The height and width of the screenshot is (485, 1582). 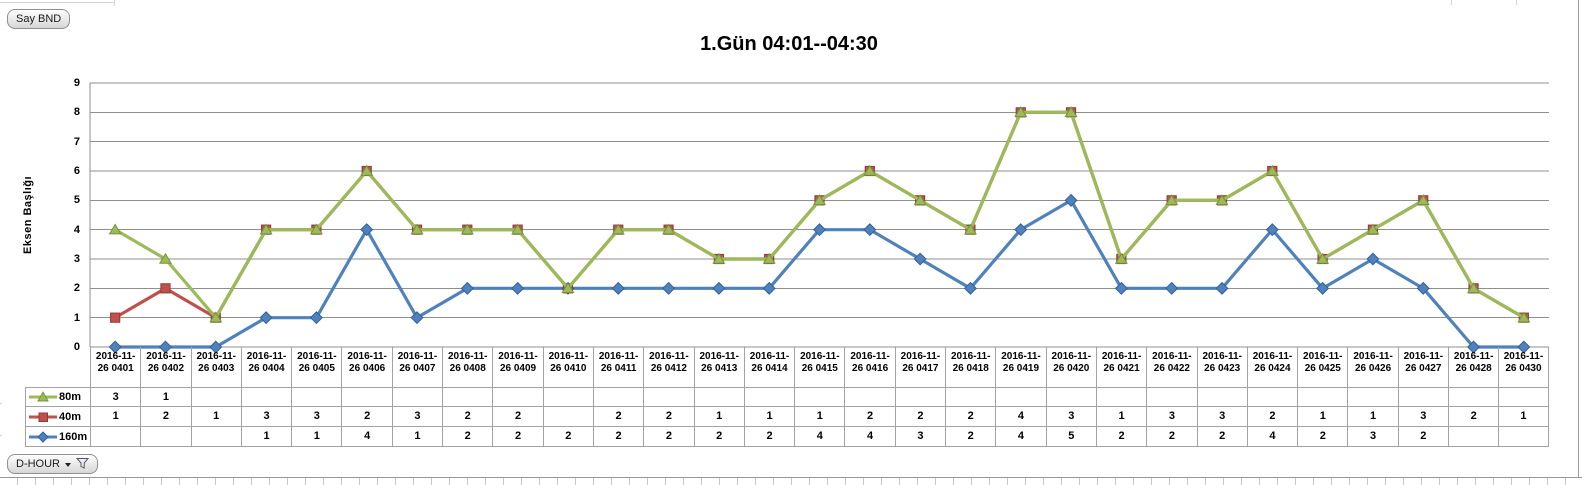 I want to click on data-table-cell: 5, so click(x=1070, y=437).